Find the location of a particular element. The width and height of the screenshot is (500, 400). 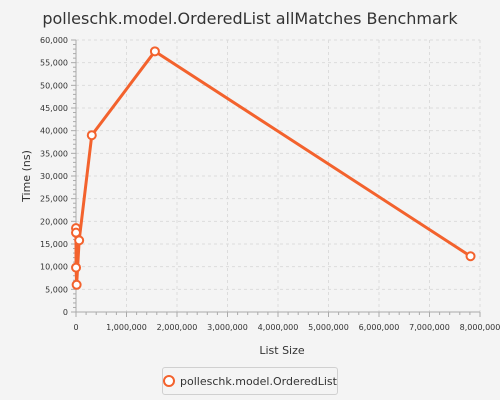

legend-marker-icon is located at coordinates (169, 381).